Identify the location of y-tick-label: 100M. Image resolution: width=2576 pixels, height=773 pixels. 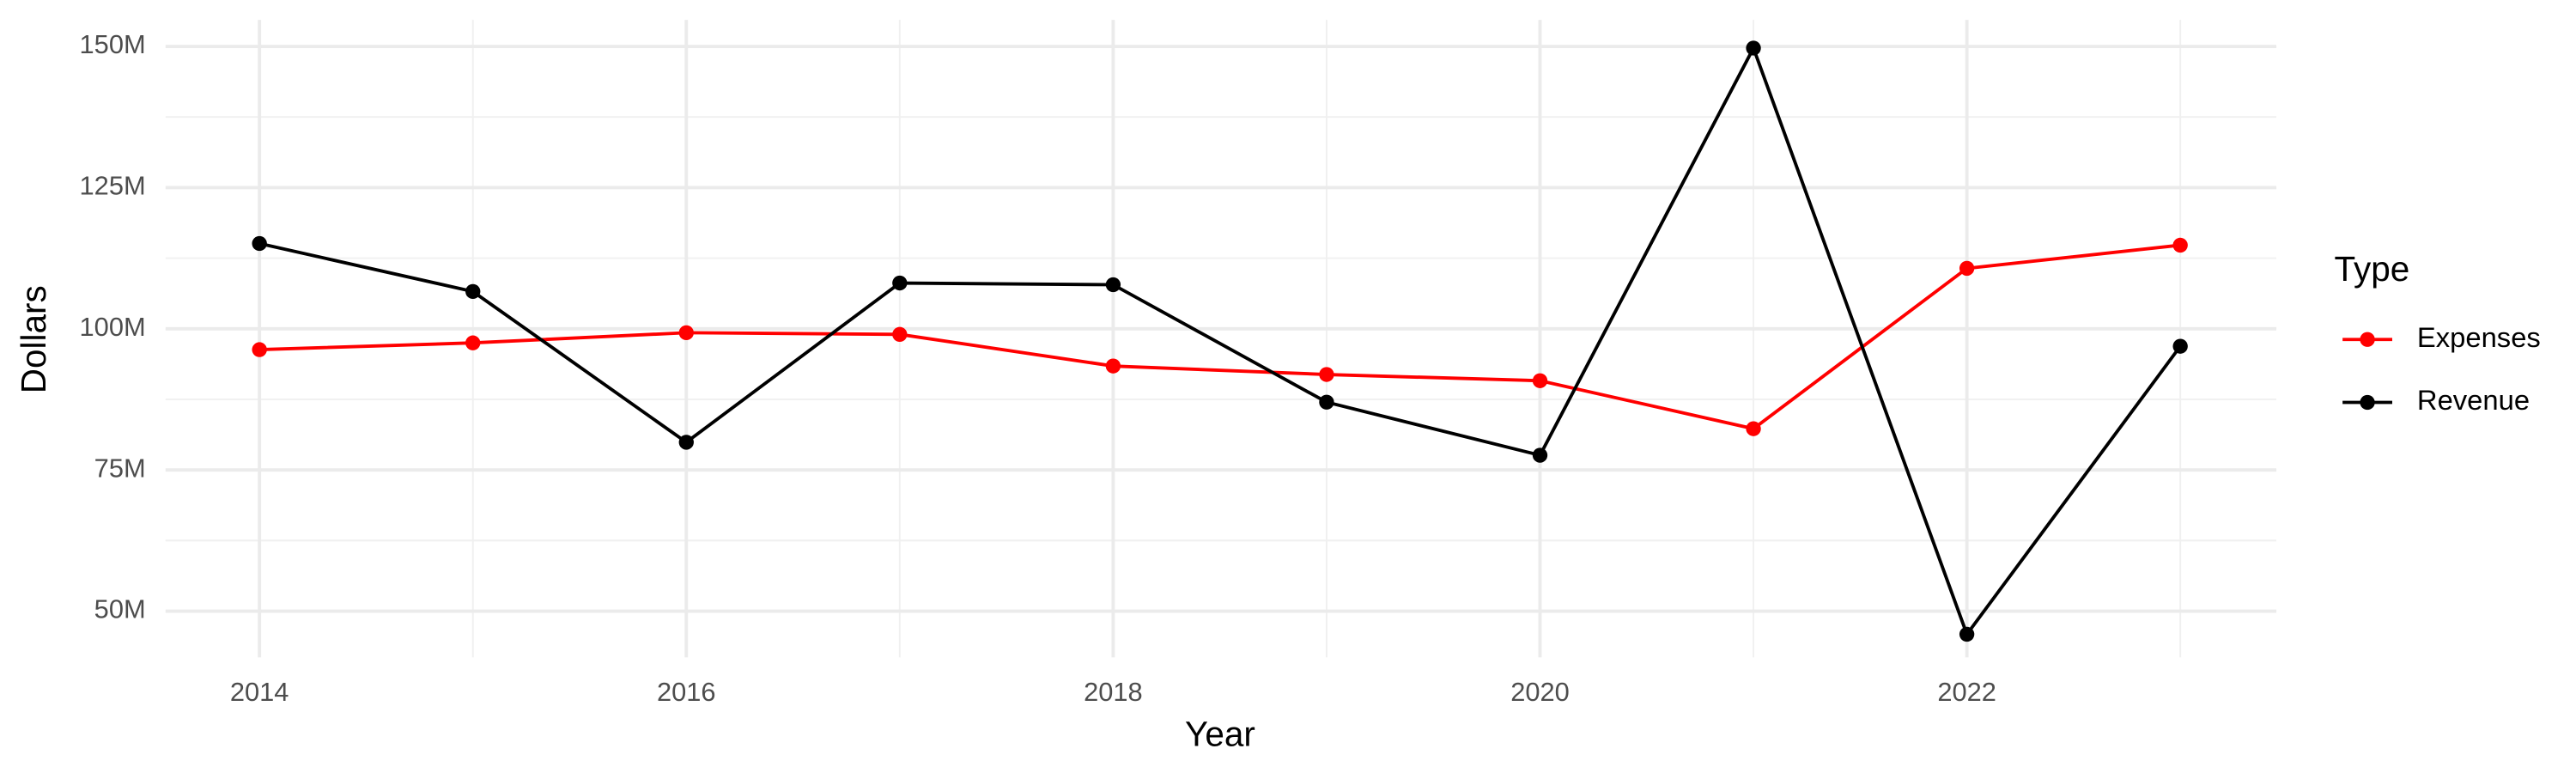
(113, 327).